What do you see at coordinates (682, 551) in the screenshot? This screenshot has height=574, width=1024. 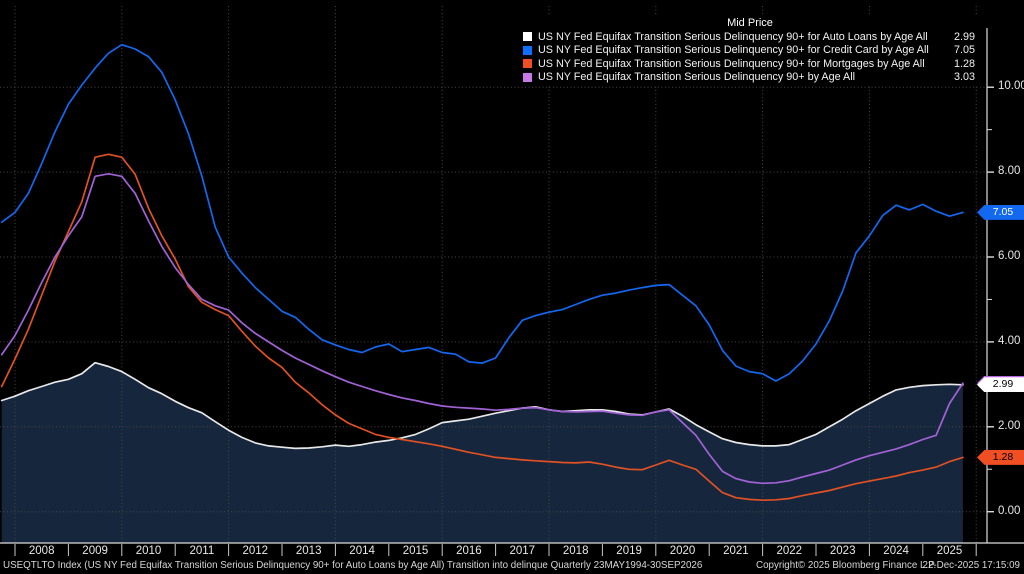 I see `x-axis-year-label: 2020` at bounding box center [682, 551].